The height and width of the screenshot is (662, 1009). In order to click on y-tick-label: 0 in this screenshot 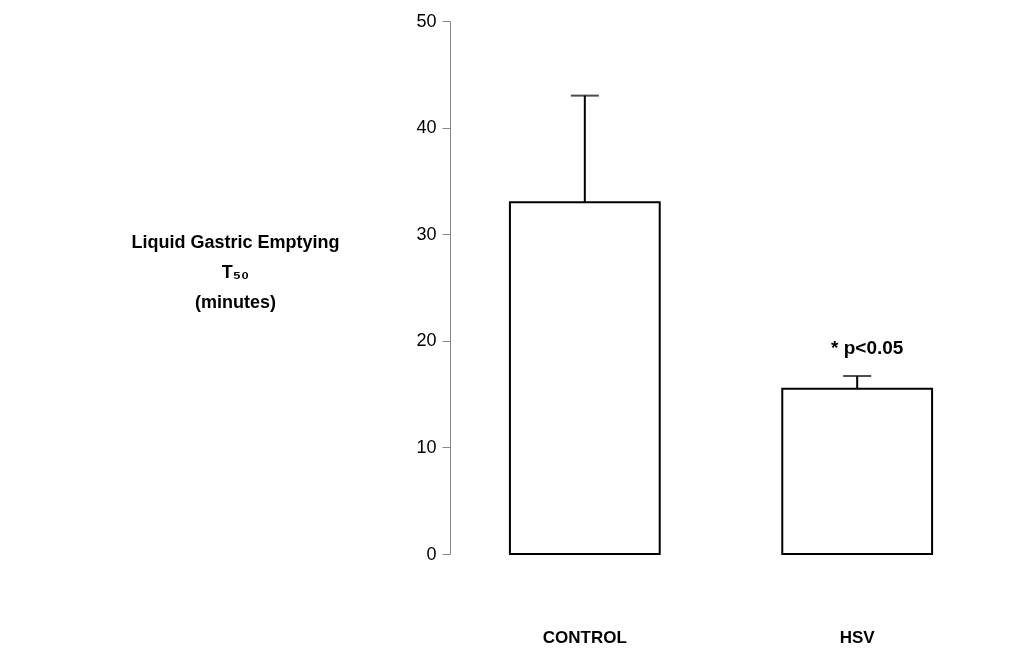, I will do `click(431, 553)`.